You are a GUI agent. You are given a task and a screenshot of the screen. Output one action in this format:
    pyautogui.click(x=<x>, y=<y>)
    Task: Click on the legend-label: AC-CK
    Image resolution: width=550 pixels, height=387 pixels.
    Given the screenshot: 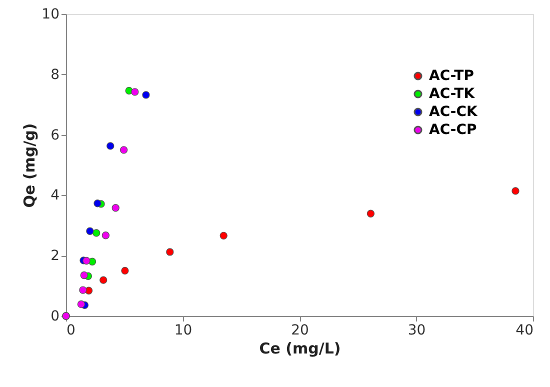 What is the action you would take?
    pyautogui.click(x=454, y=112)
    